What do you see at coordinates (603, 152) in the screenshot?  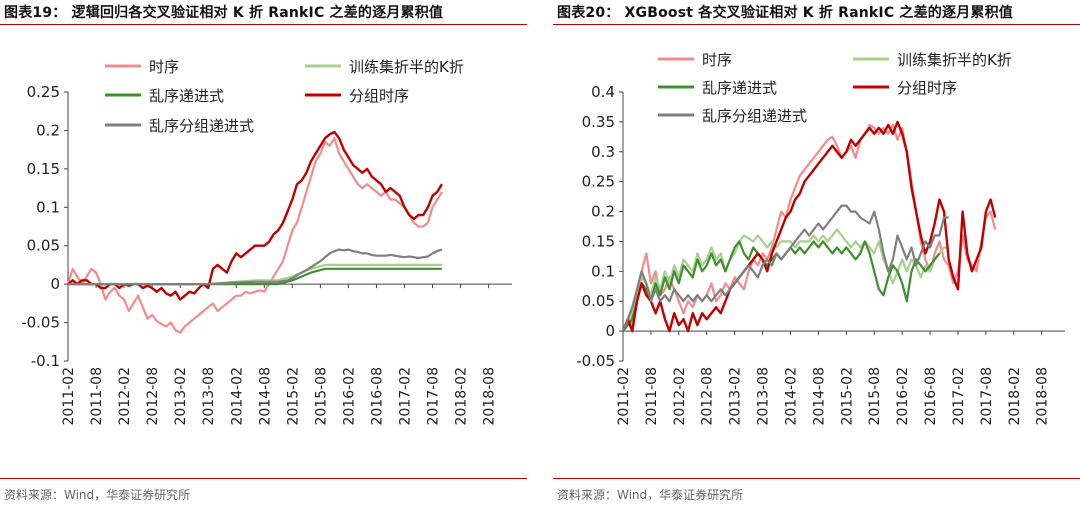 I see `y-tick-label: 0.3` at bounding box center [603, 152].